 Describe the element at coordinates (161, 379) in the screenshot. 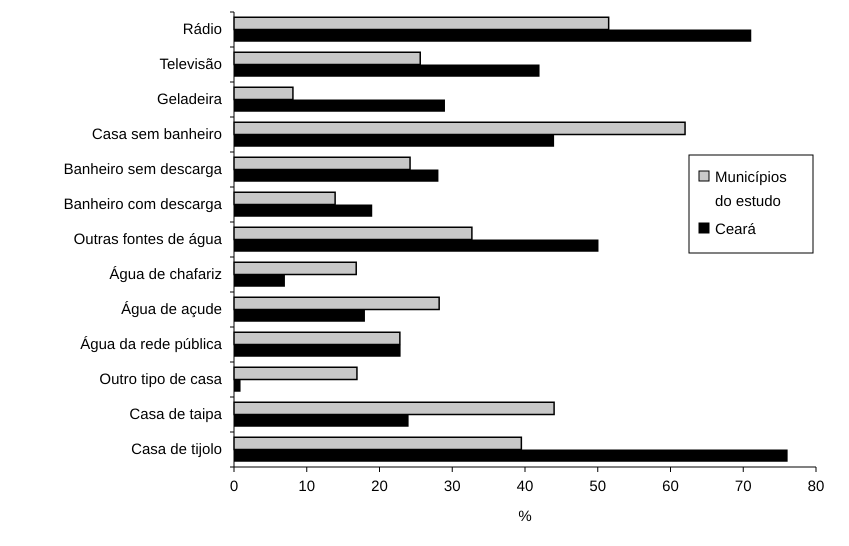

I see `y-tick-label: Outro tipo de casa` at that location.